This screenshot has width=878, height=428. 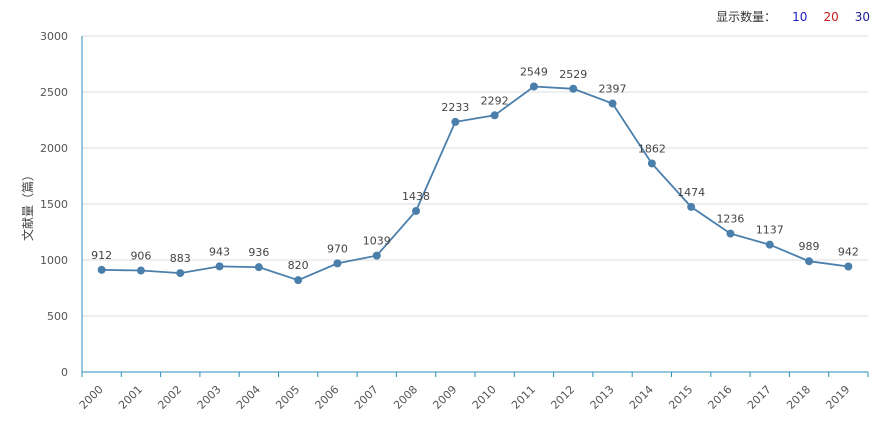 What do you see at coordinates (101, 255) in the screenshot?
I see `data-label-2000: 912` at bounding box center [101, 255].